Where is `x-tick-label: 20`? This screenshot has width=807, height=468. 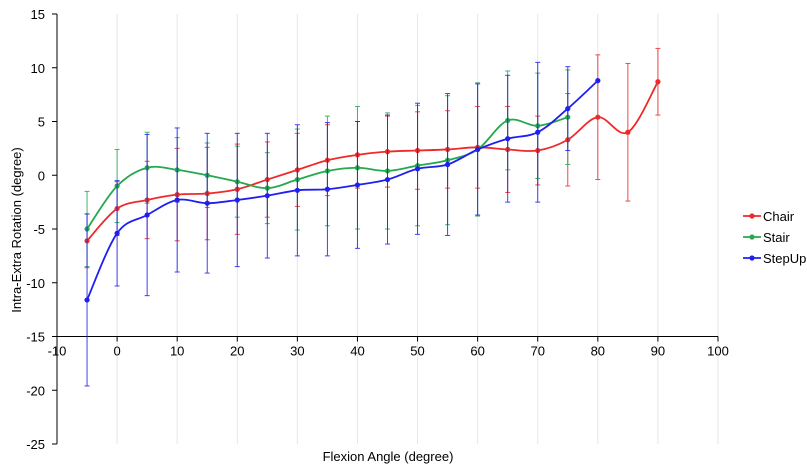
x-tick-label: 20 is located at coordinates (237, 351).